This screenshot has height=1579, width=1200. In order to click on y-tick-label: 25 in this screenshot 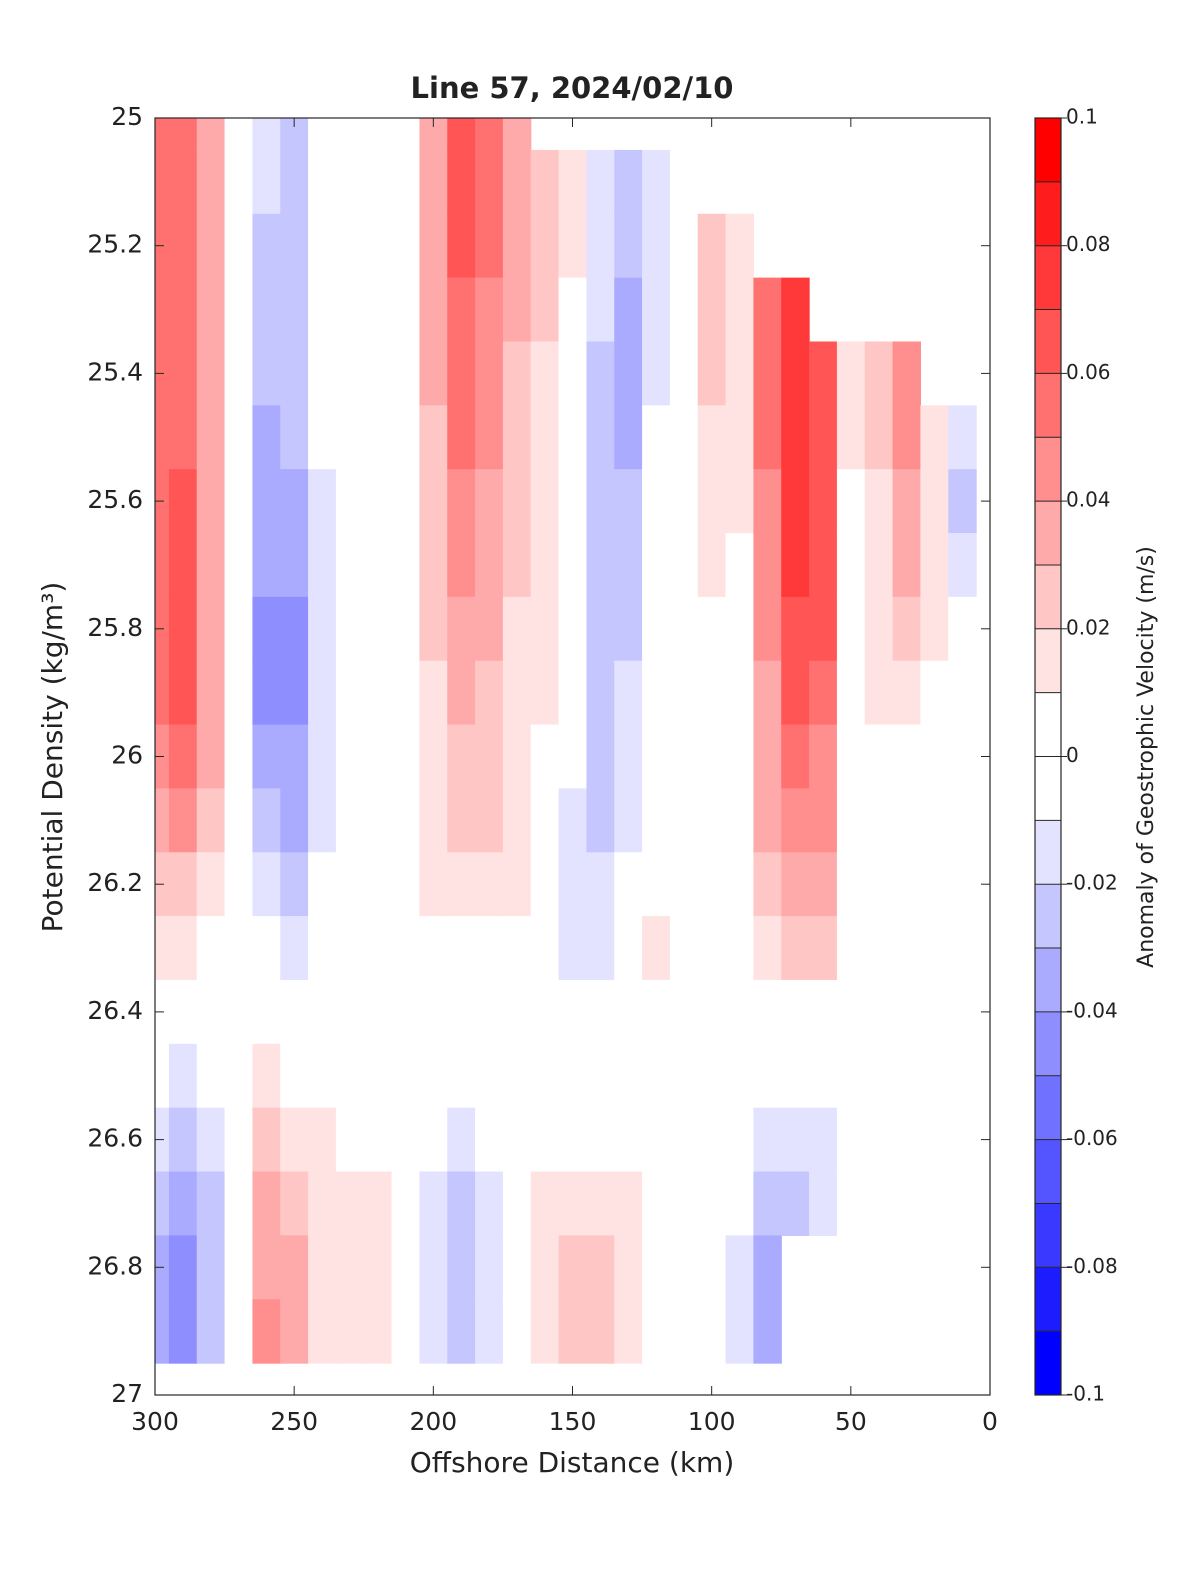, I will do `click(127, 116)`.